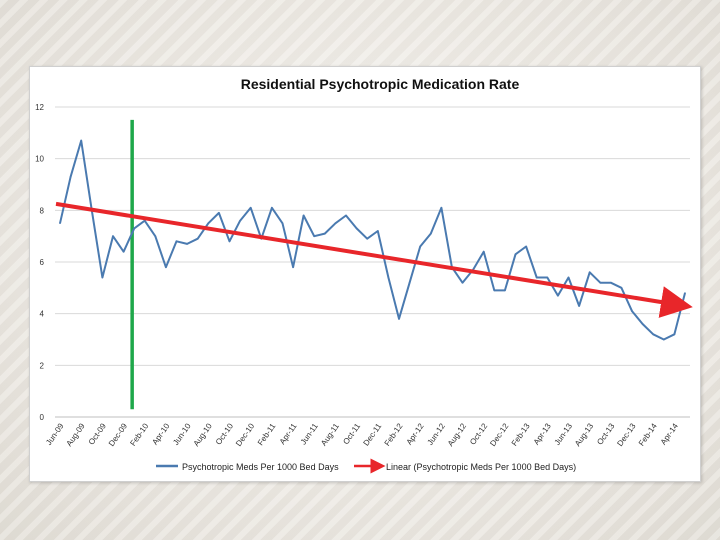 This screenshot has width=720, height=540. I want to click on x-tick-label: Dec-12, so click(499, 434).